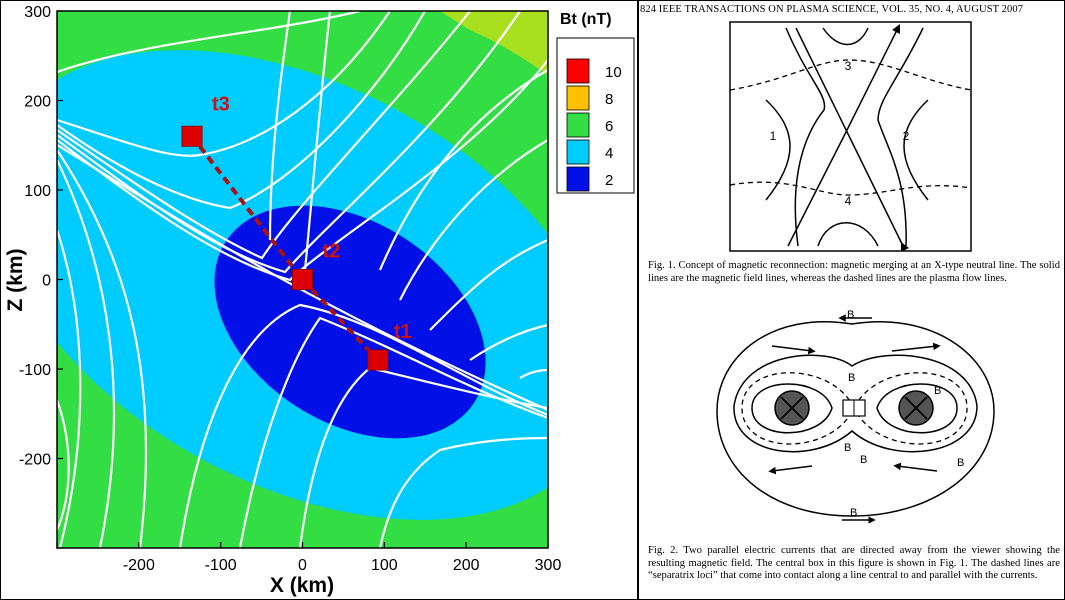  I want to click on y-axis-label: Z (km), so click(15, 280).